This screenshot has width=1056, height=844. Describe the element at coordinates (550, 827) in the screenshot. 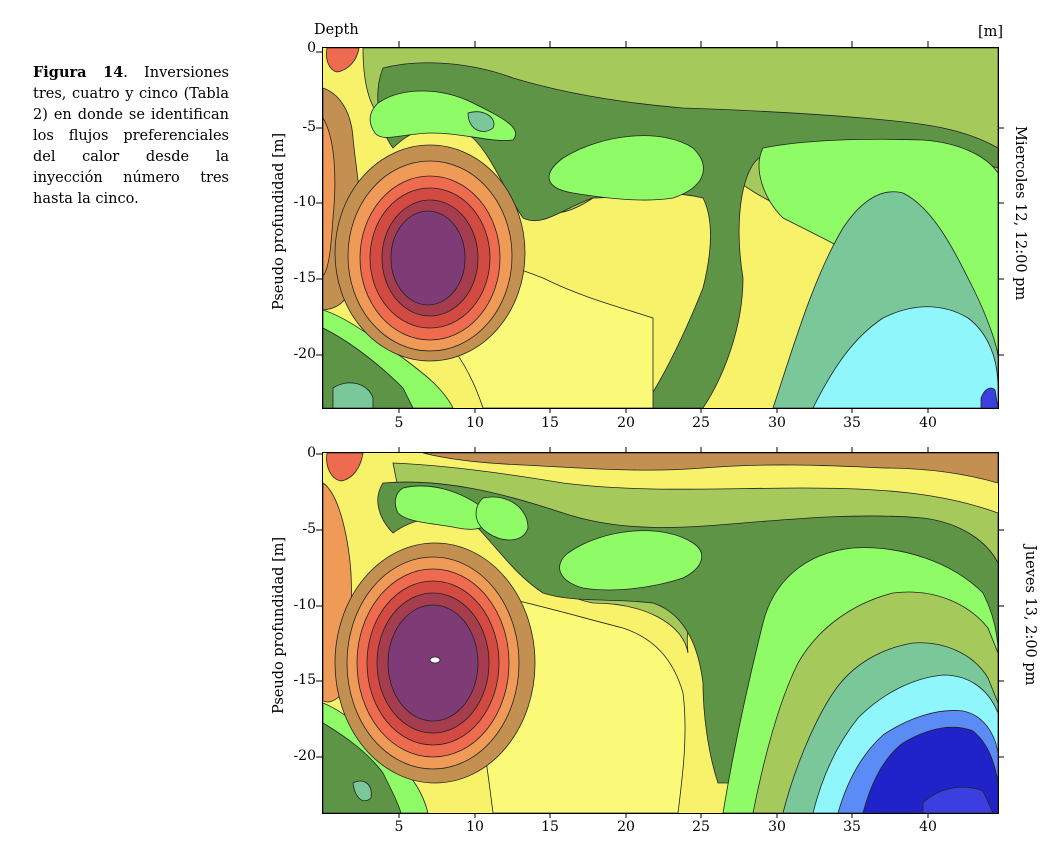

I see `xtick-bottom: 15` at that location.